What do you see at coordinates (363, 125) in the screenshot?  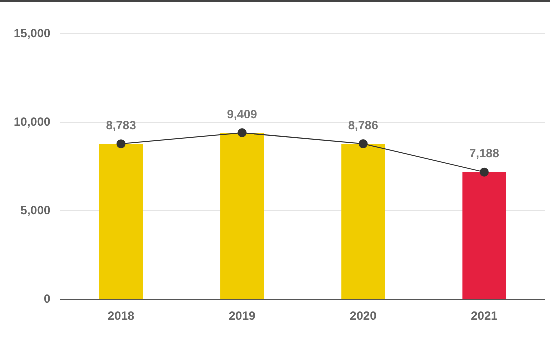 I see `data-label: 8,786` at bounding box center [363, 125].